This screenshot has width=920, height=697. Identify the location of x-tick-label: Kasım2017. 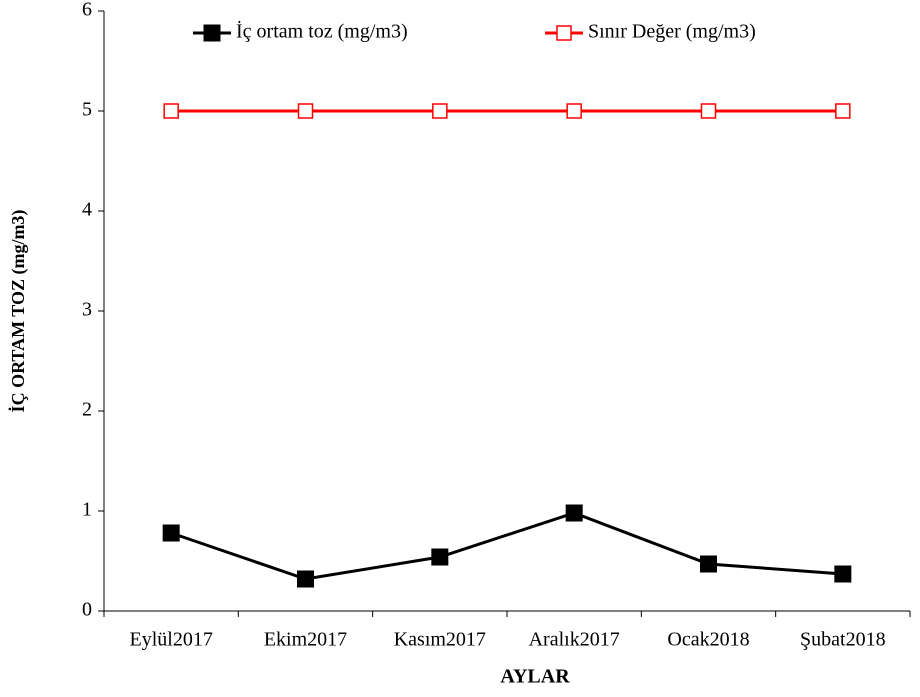
(440, 640).